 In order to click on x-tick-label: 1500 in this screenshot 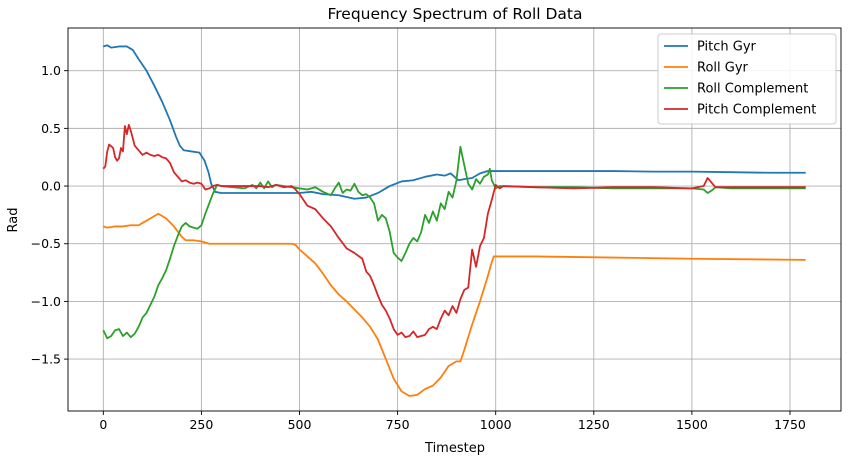, I will do `click(692, 424)`.